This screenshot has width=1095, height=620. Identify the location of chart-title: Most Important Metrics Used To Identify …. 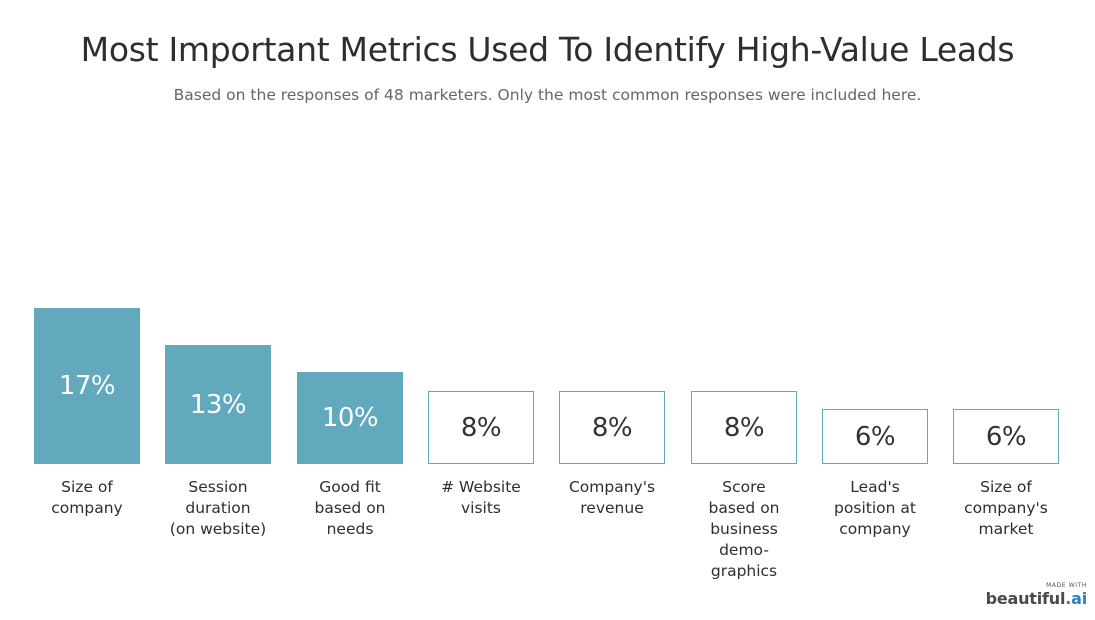
(547, 49).